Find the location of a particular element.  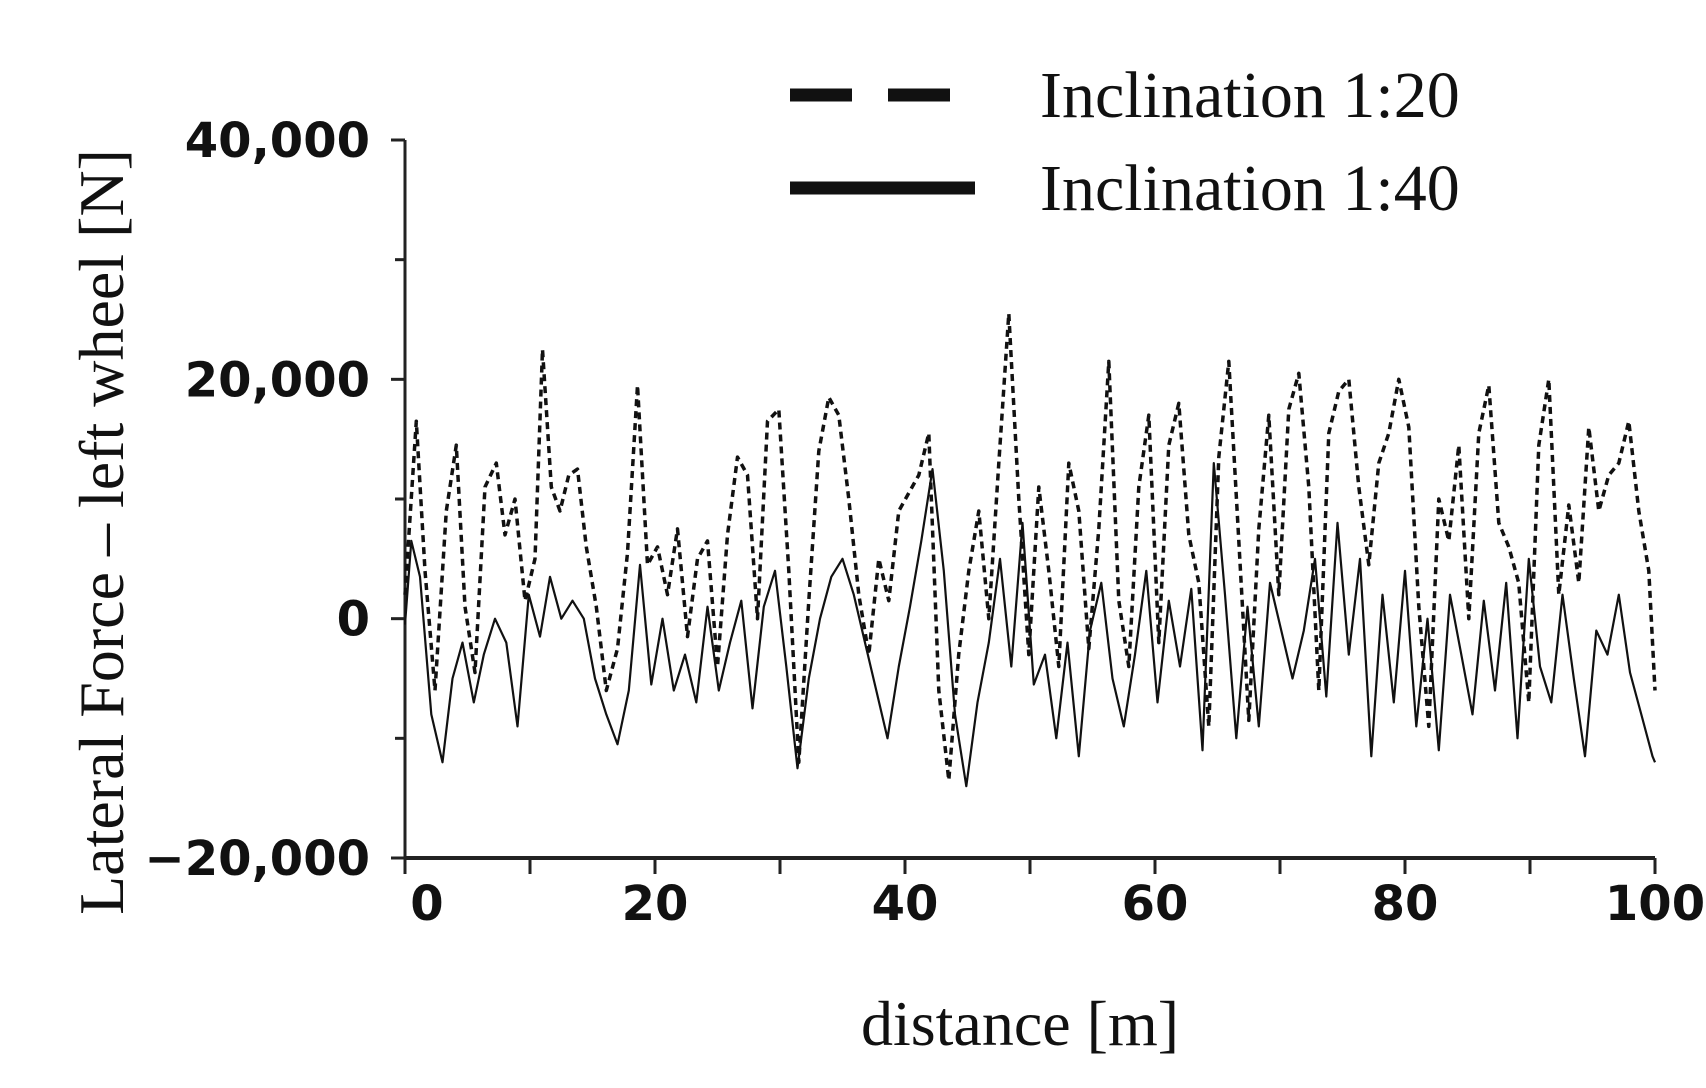

y-tick-label: −20,000 is located at coordinates (257, 859).